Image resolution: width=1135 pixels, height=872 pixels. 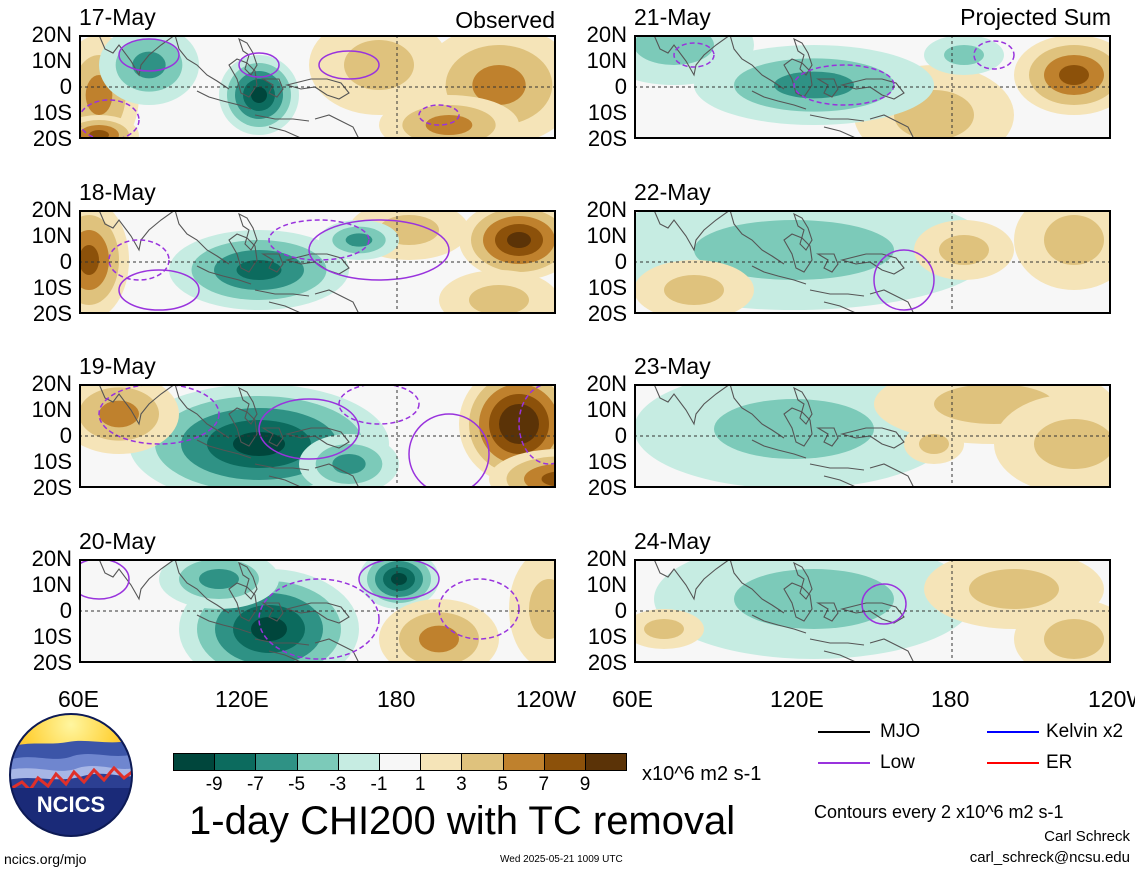 I want to click on legend-label-kelvin: Kelvin x2, so click(x=1085, y=731).